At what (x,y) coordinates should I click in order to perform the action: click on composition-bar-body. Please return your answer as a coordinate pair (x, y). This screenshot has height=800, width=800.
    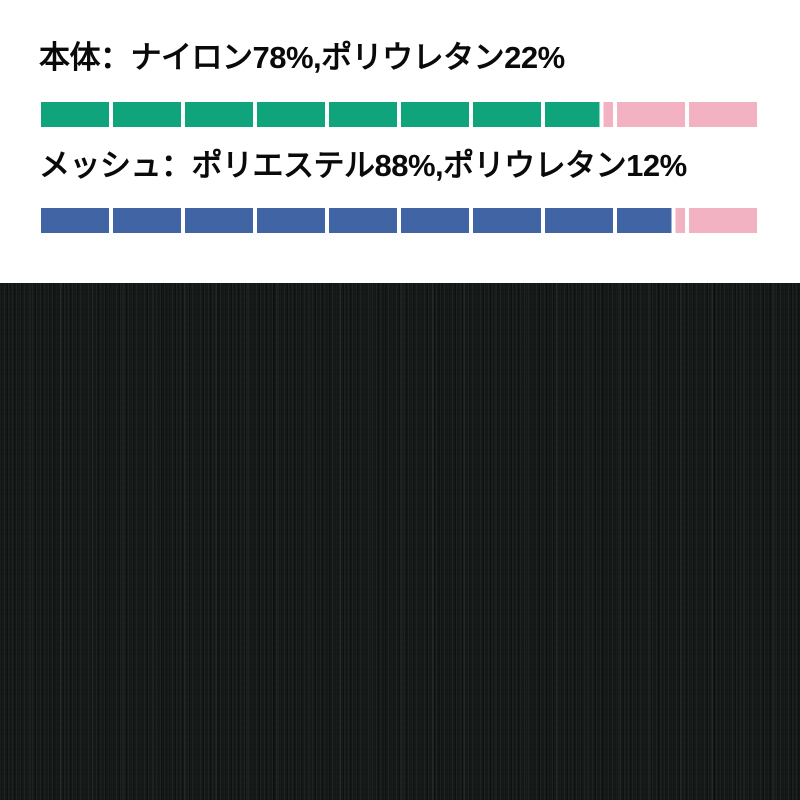
    Looking at the image, I should click on (399, 114).